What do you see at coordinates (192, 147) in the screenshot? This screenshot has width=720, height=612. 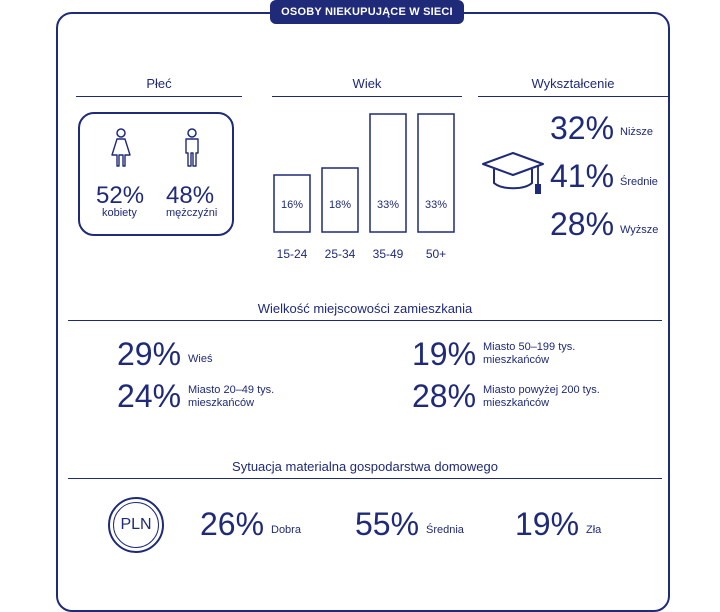 I see `male-person-icon` at bounding box center [192, 147].